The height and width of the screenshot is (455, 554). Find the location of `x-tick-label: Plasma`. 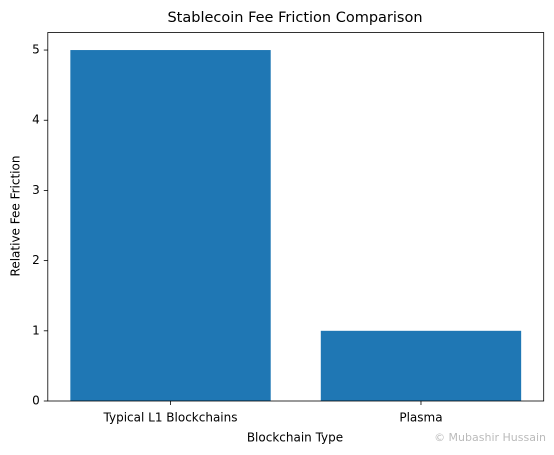

x-tick-label: Plasma is located at coordinates (420, 418).